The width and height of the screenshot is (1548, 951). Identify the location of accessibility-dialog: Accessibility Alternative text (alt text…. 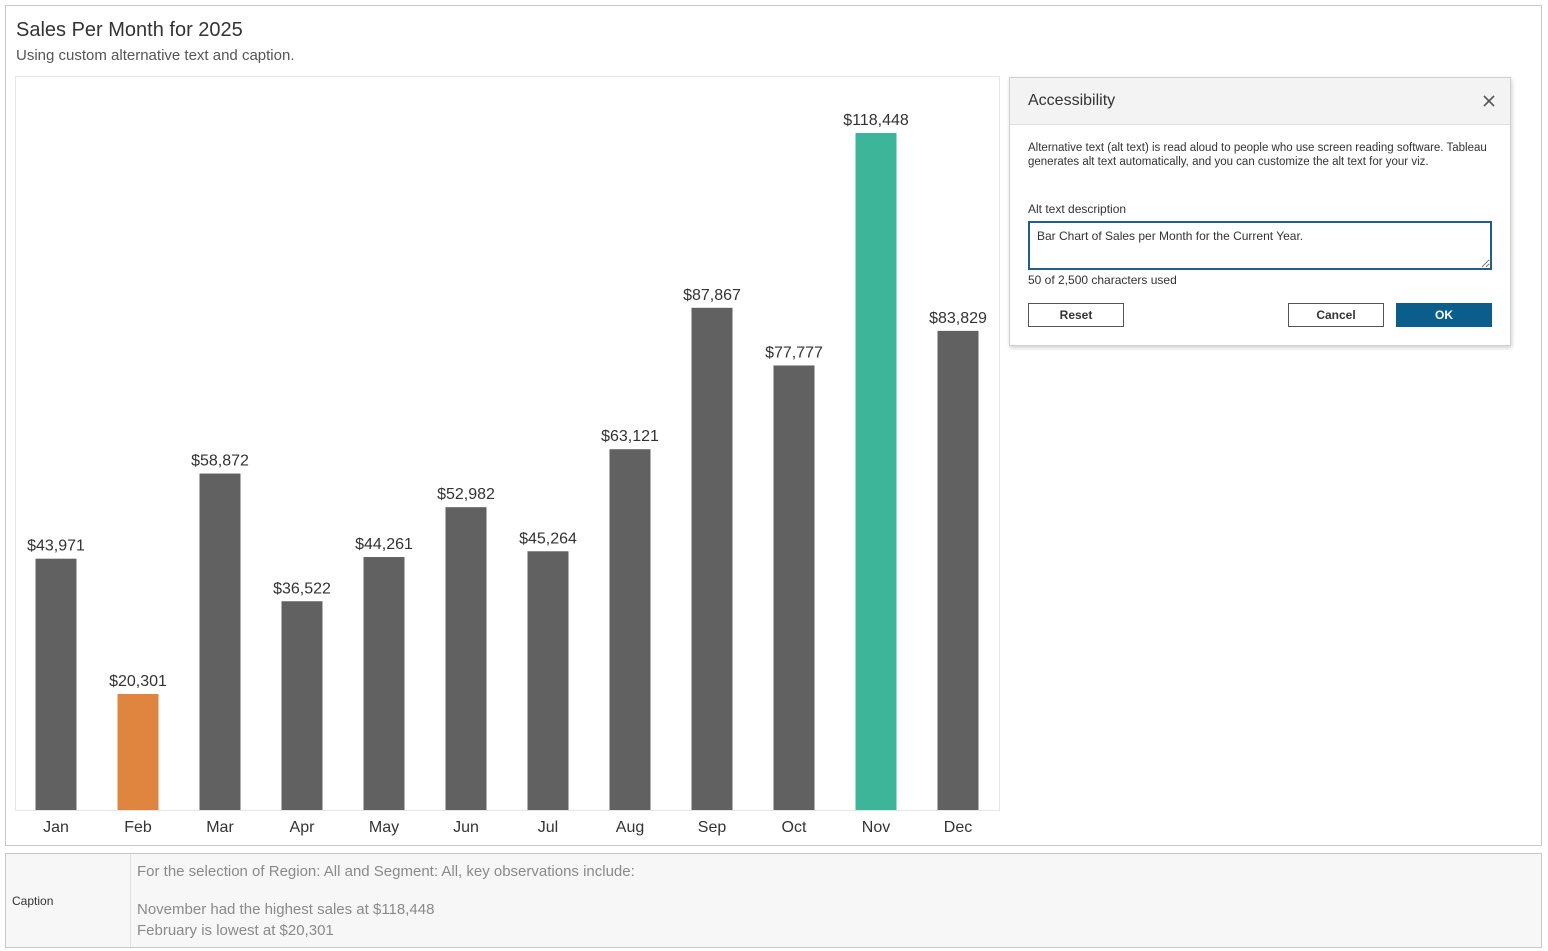
(1260, 211).